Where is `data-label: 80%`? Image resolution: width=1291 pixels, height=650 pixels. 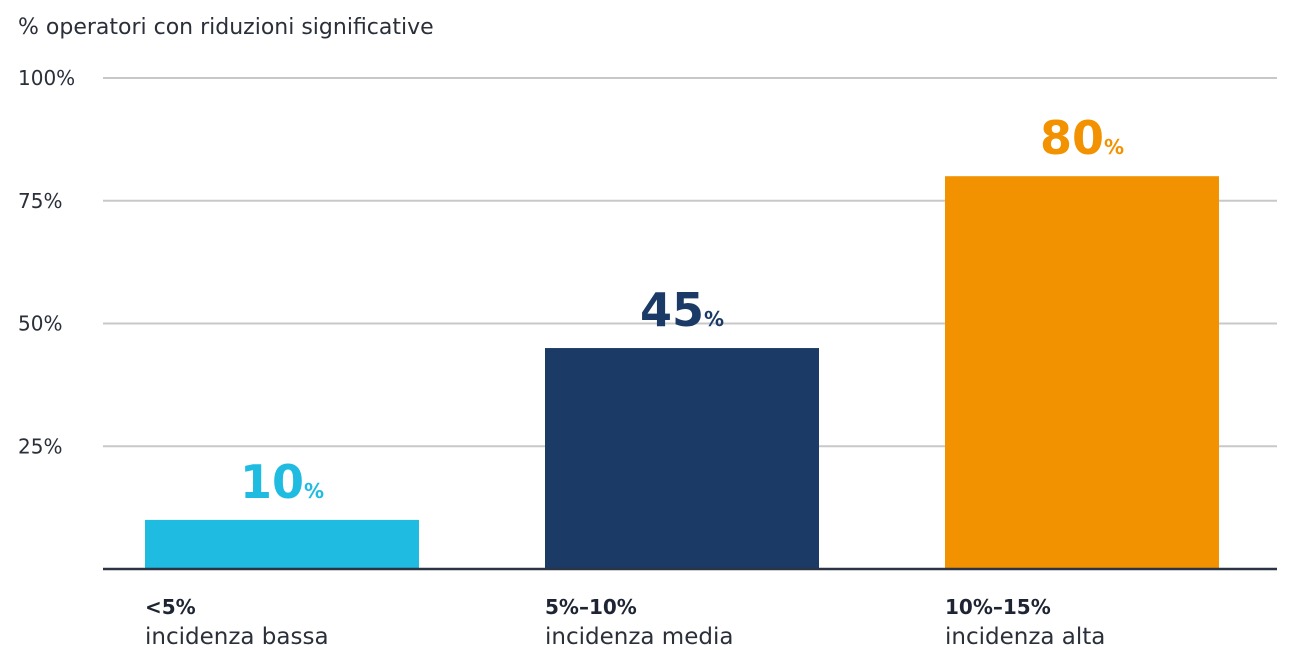 data-label: 80% is located at coordinates (1082, 138).